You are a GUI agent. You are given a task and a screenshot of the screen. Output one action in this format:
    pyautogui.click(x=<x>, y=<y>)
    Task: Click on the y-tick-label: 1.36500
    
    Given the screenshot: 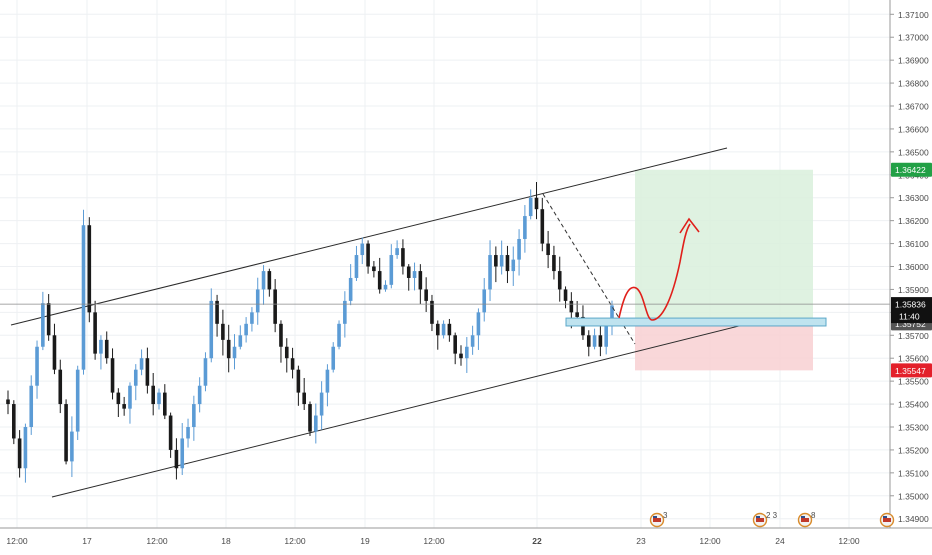 What is the action you would take?
    pyautogui.click(x=913, y=152)
    